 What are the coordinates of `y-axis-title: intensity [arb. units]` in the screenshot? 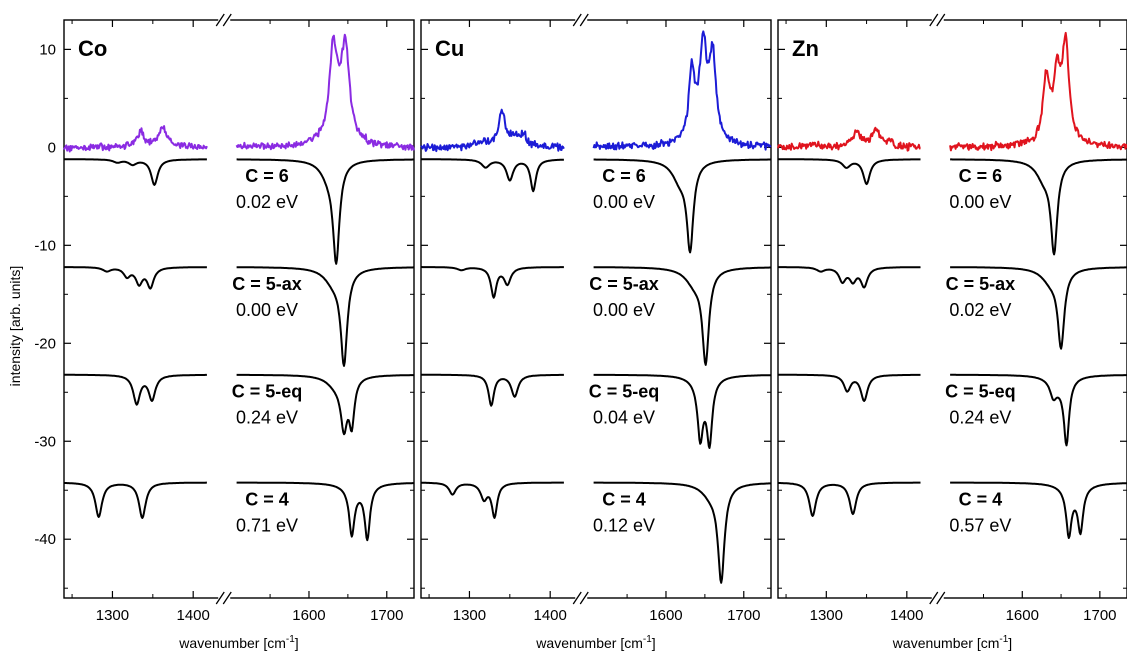 It's located at (15, 326).